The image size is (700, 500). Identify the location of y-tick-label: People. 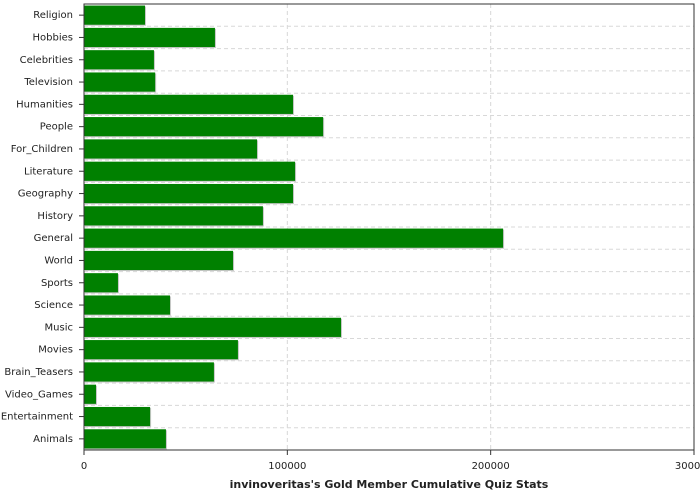
(56, 127).